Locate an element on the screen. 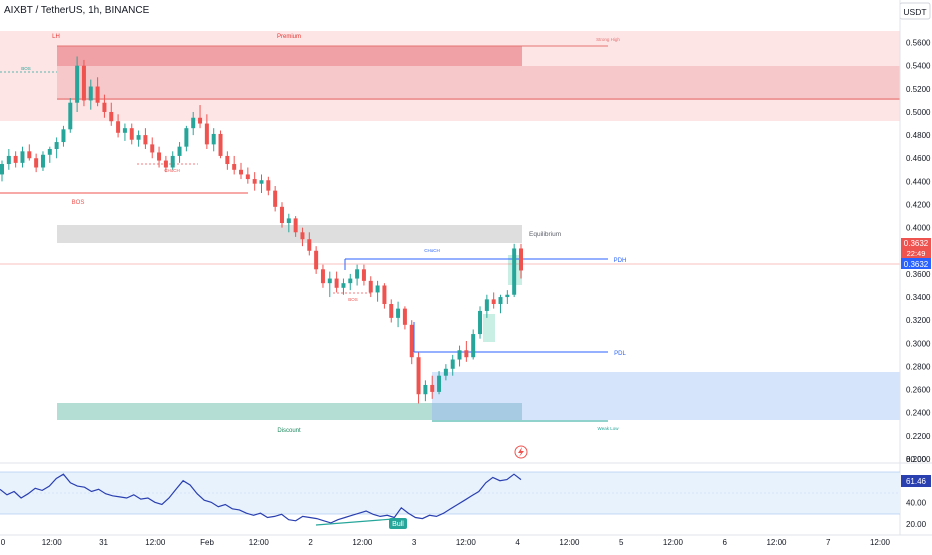 The width and height of the screenshot is (932, 555). current-price-badge: 0.3632 22:49 0.3632 is located at coordinates (916, 253).